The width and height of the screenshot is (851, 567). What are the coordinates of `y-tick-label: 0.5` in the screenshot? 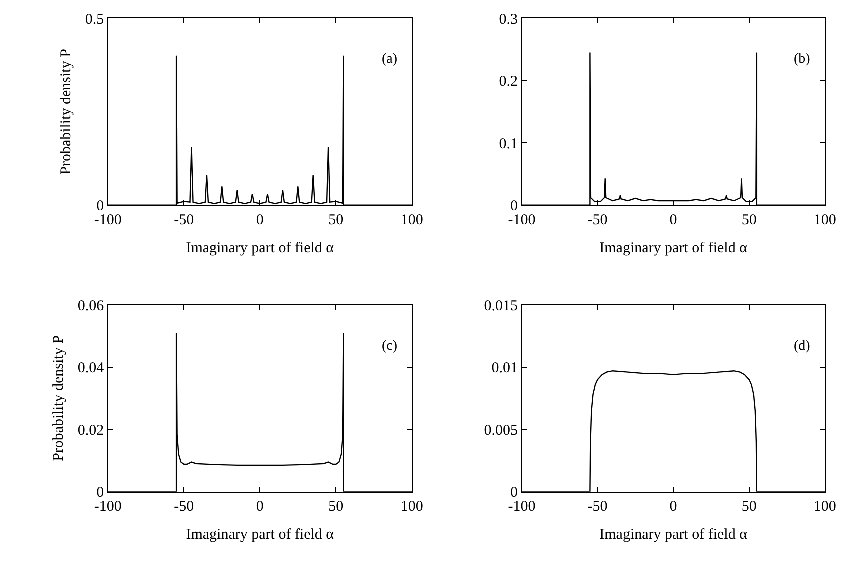 It's located at (94, 20).